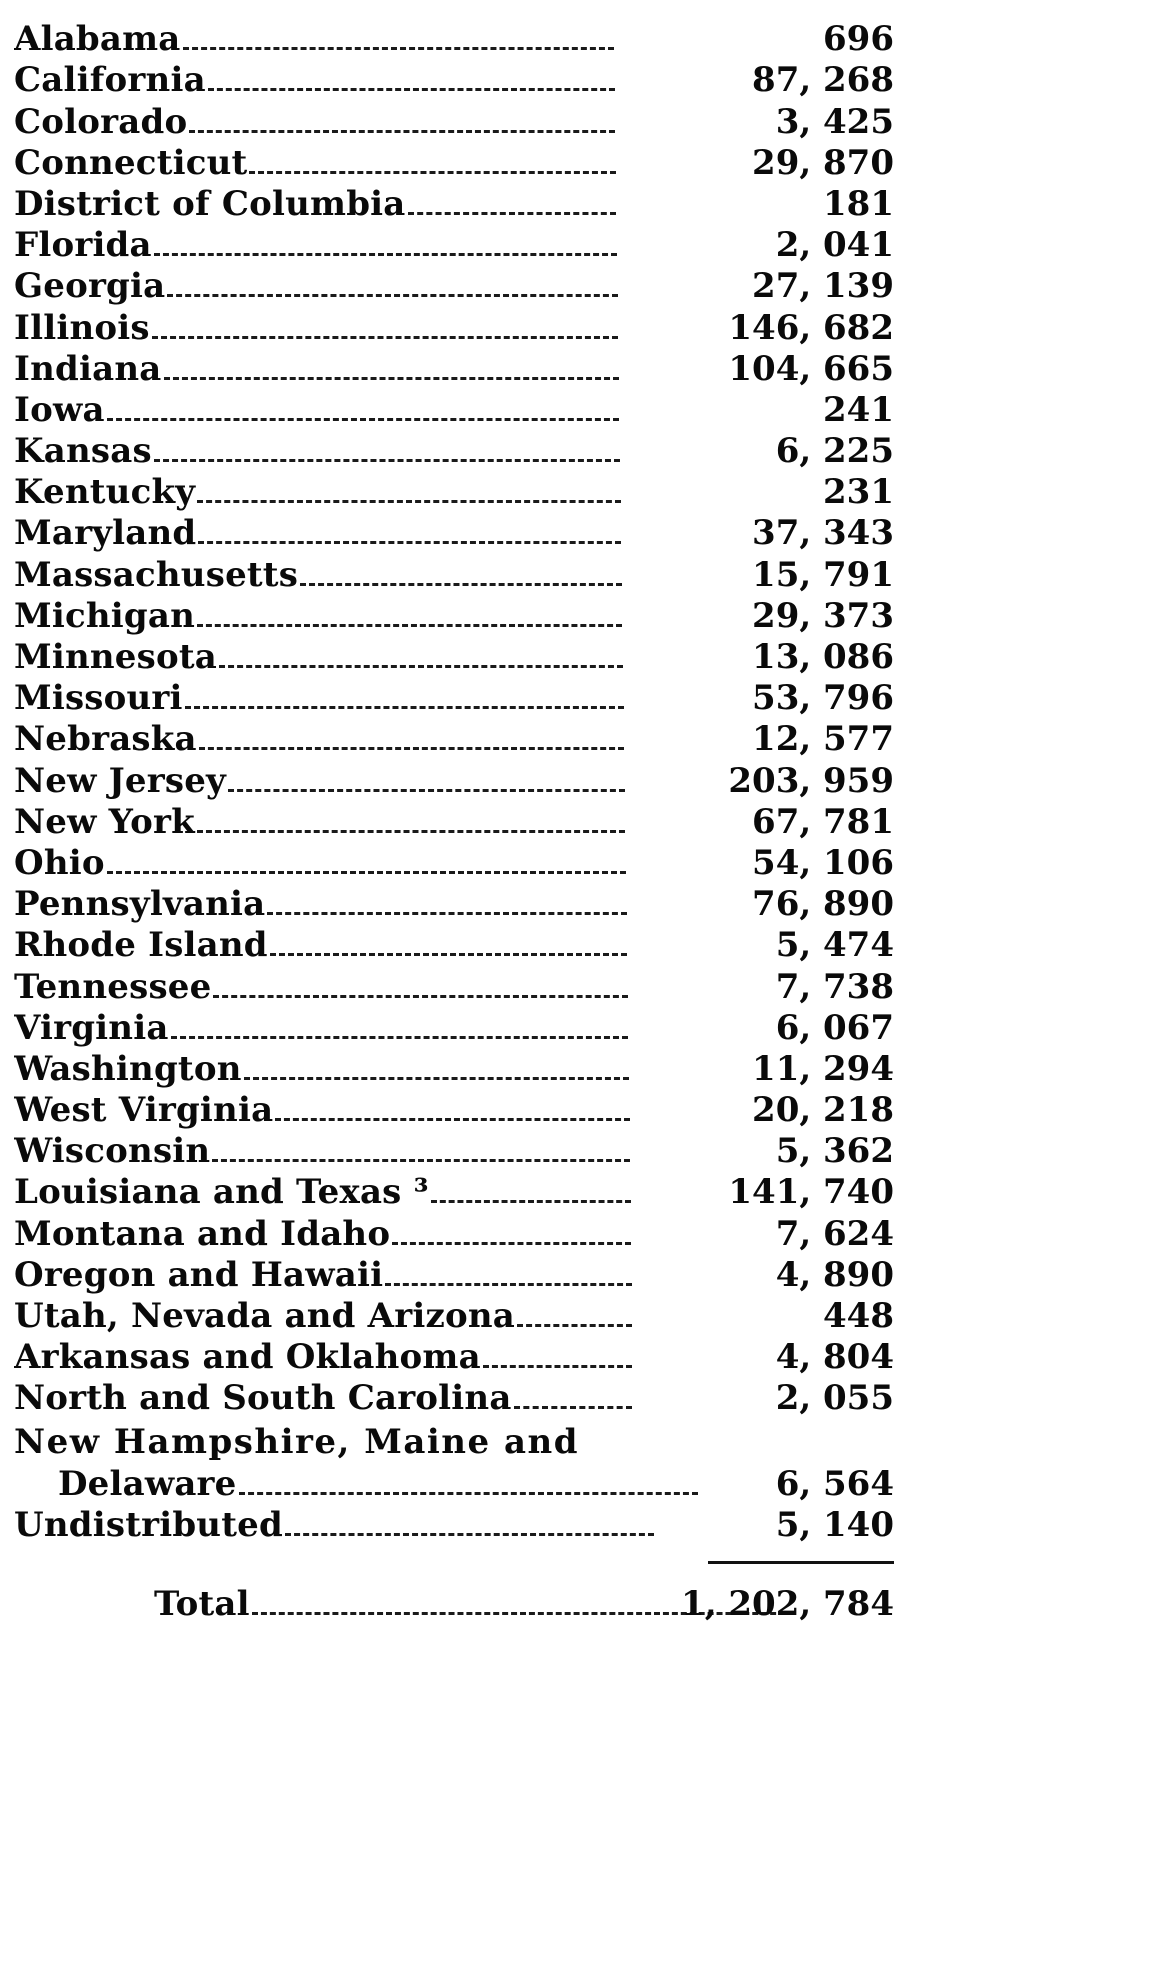 The image size is (1160, 1988). Describe the element at coordinates (321, 945) in the screenshot. I see `row-label: Rhode Island` at that location.